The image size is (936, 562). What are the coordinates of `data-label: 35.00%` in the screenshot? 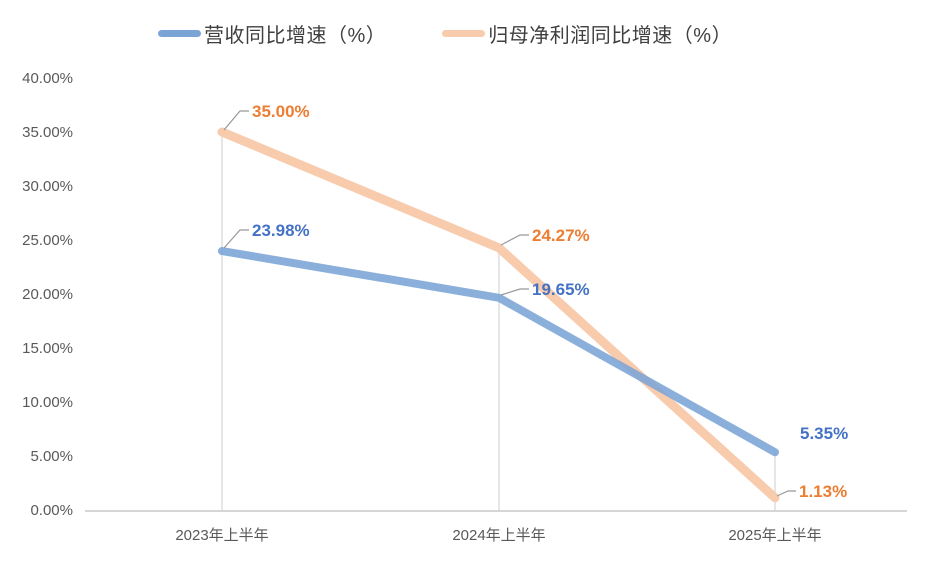 It's located at (281, 111).